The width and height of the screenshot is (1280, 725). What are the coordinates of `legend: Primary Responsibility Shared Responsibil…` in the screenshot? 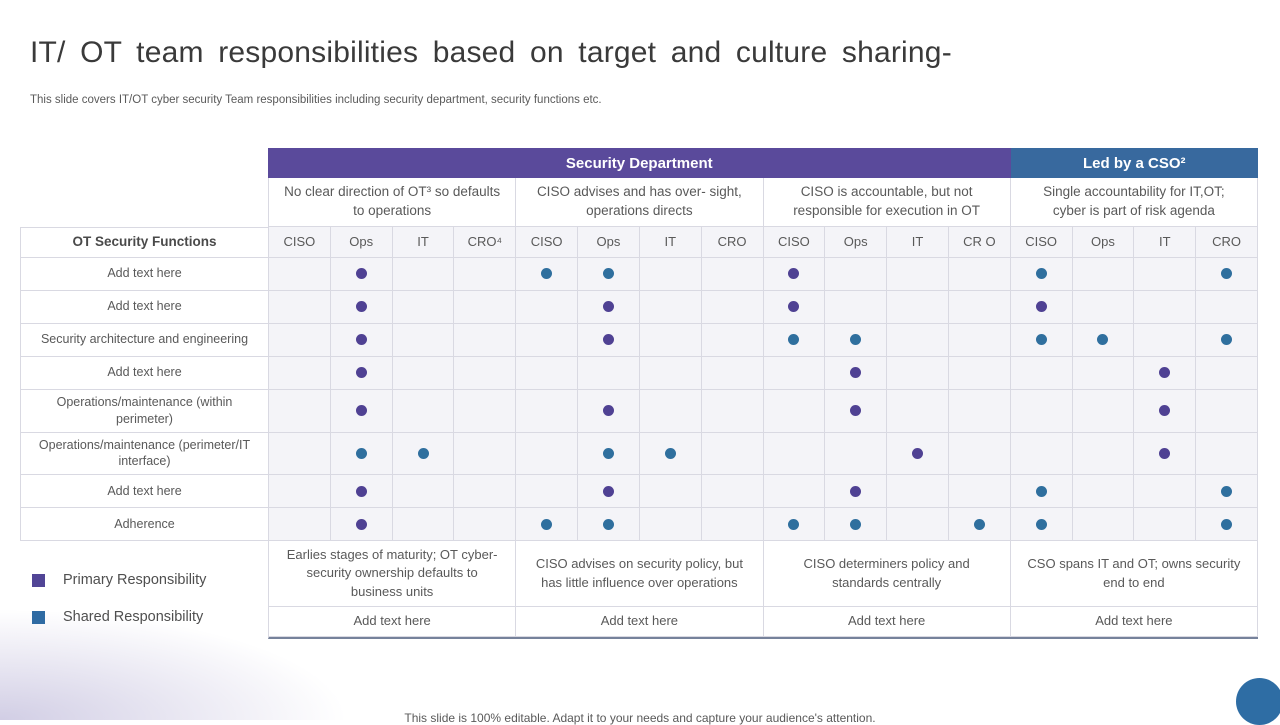 It's located at (119, 609).